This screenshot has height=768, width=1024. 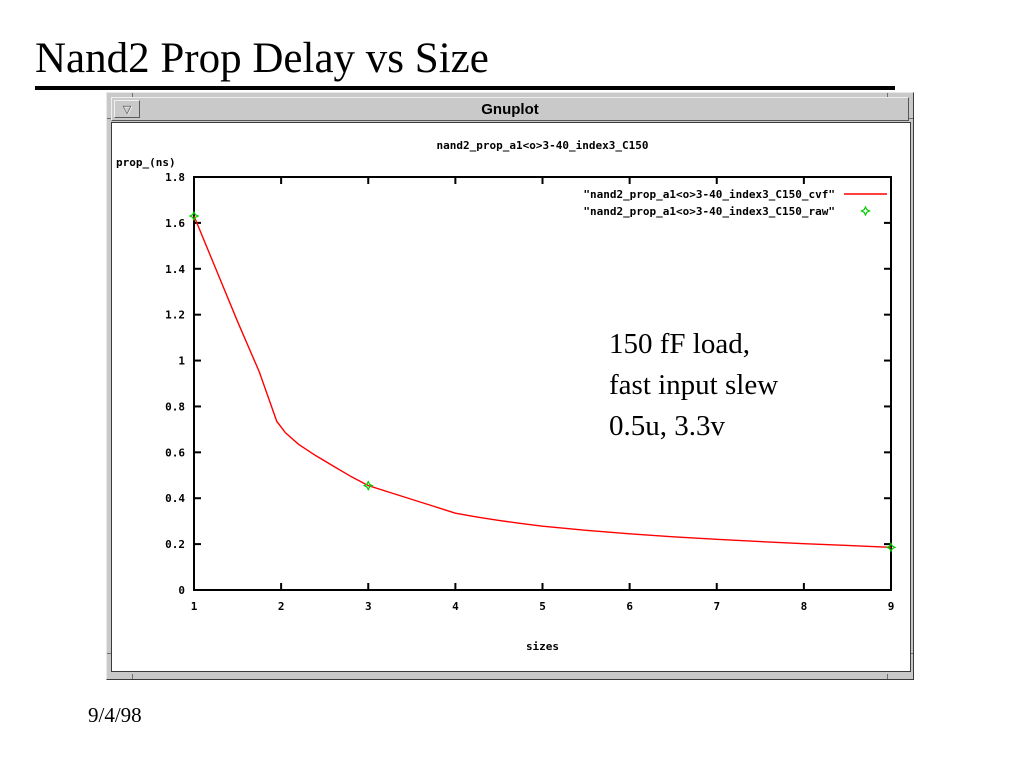 I want to click on x-tick-label: 5, so click(x=542, y=606).